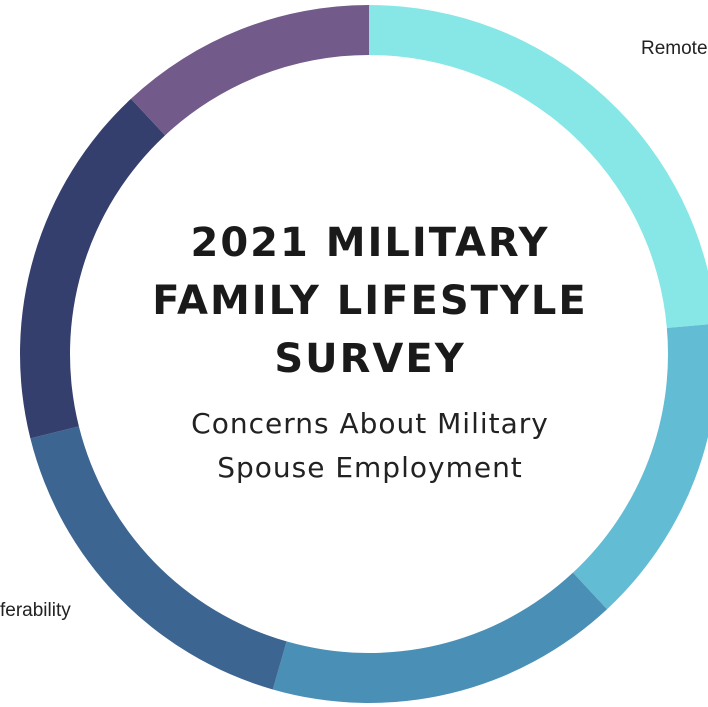  I want to click on chart-title-line: FAMILY LIFESTYLE, so click(370, 301).